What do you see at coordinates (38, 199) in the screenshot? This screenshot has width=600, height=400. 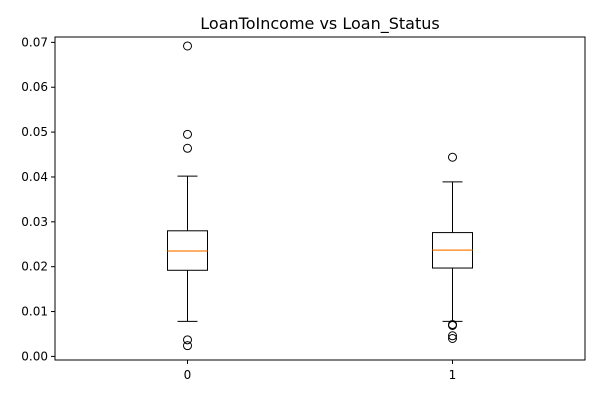 I see `y-axis: 0.00 0.01 0.02 0.03 0.04 0.05 0.06 0.07` at bounding box center [38, 199].